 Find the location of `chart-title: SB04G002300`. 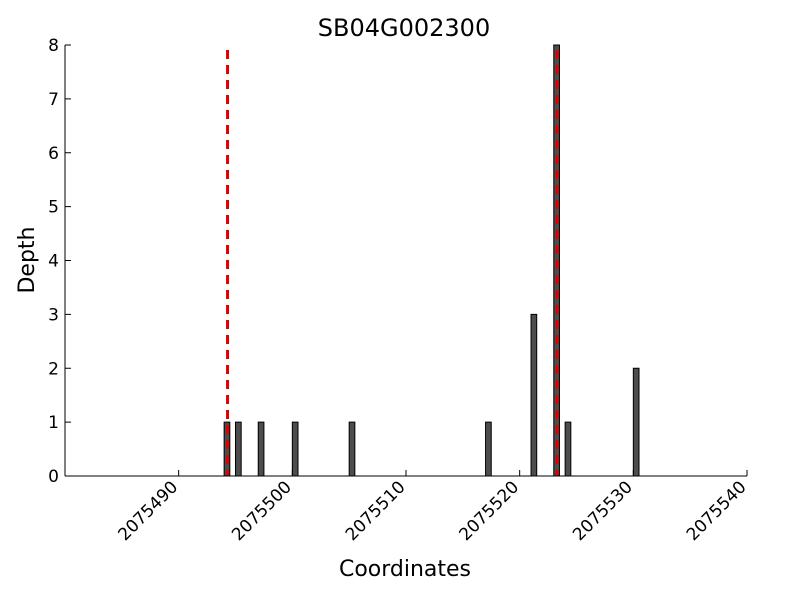

chart-title: SB04G002300 is located at coordinates (404, 28).